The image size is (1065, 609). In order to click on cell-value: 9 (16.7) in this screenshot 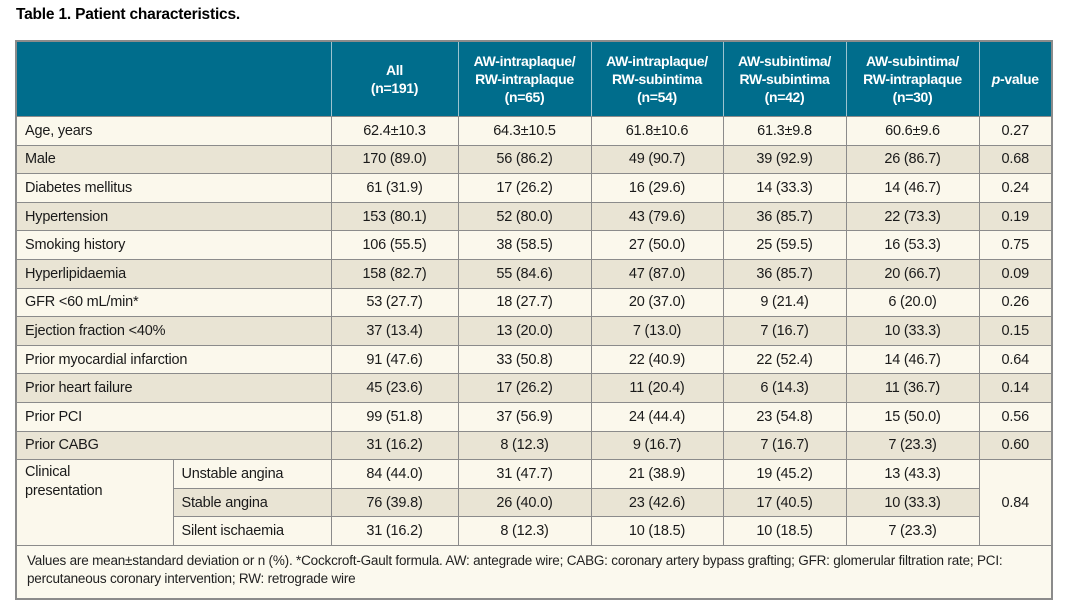, I will do `click(657, 445)`.